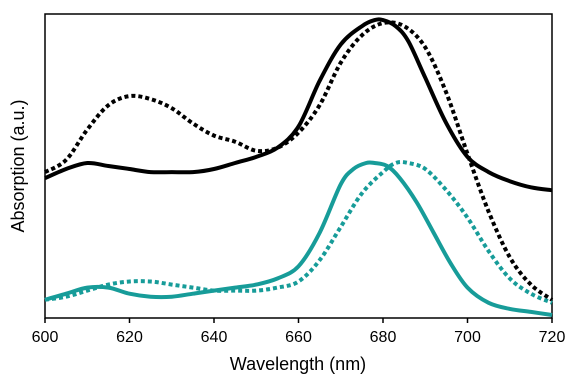  Describe the element at coordinates (18, 165) in the screenshot. I see `y-axis-title: Absorption (a.u.)` at that location.